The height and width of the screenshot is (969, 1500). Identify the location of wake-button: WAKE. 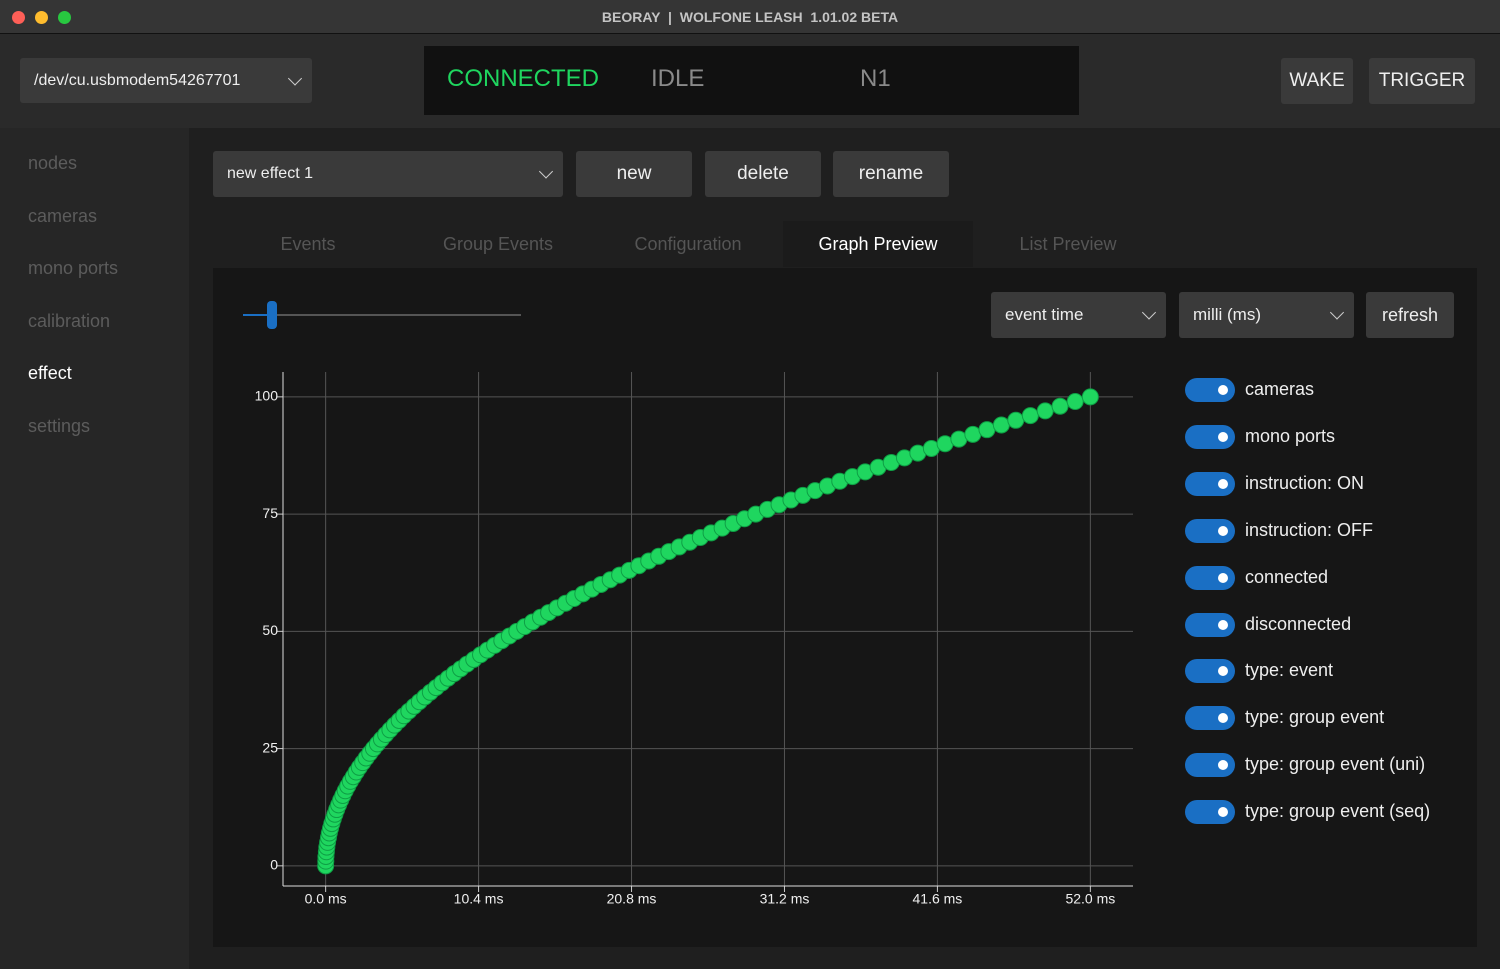
(1317, 81).